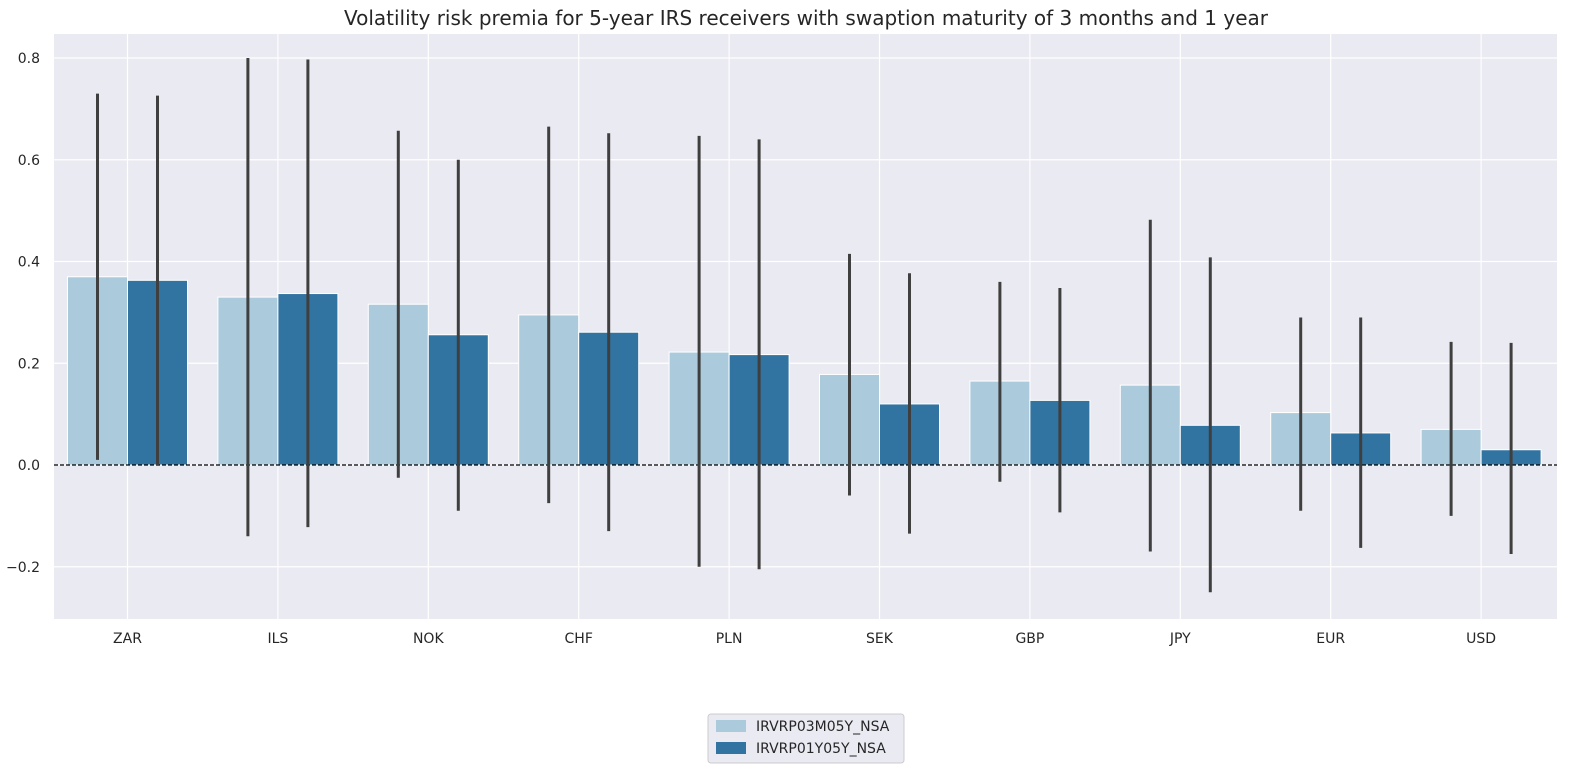 This screenshot has height=780, width=1584. What do you see at coordinates (1180, 639) in the screenshot?
I see `x-tick-label: JPY` at bounding box center [1180, 639].